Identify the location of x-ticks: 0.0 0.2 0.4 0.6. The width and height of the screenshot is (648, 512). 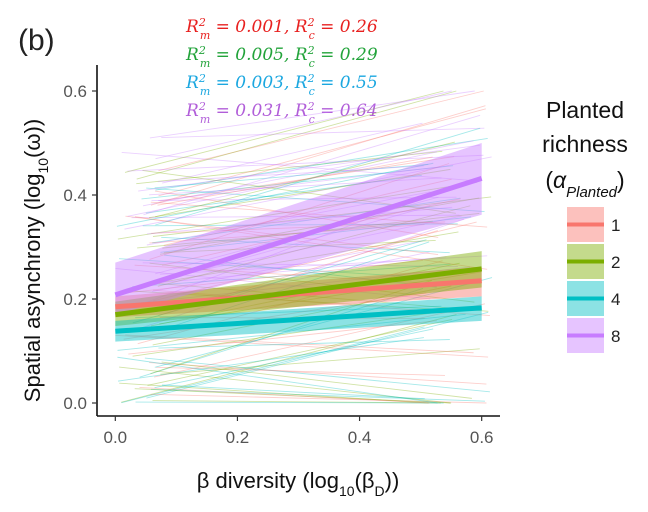
(298, 431).